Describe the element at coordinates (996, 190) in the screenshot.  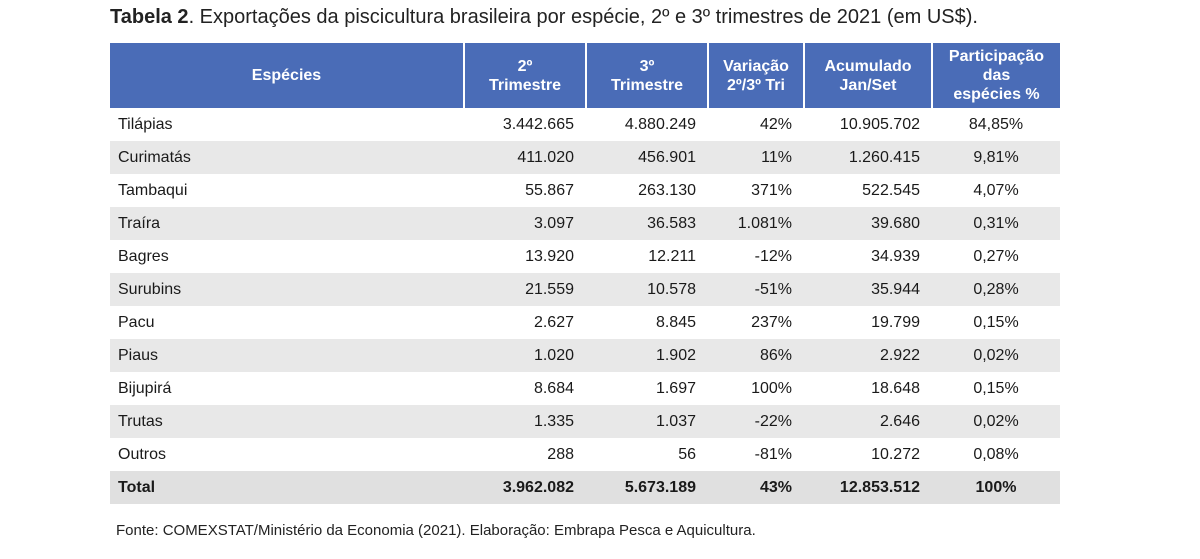
I see `value-cell: 4,07%` at that location.